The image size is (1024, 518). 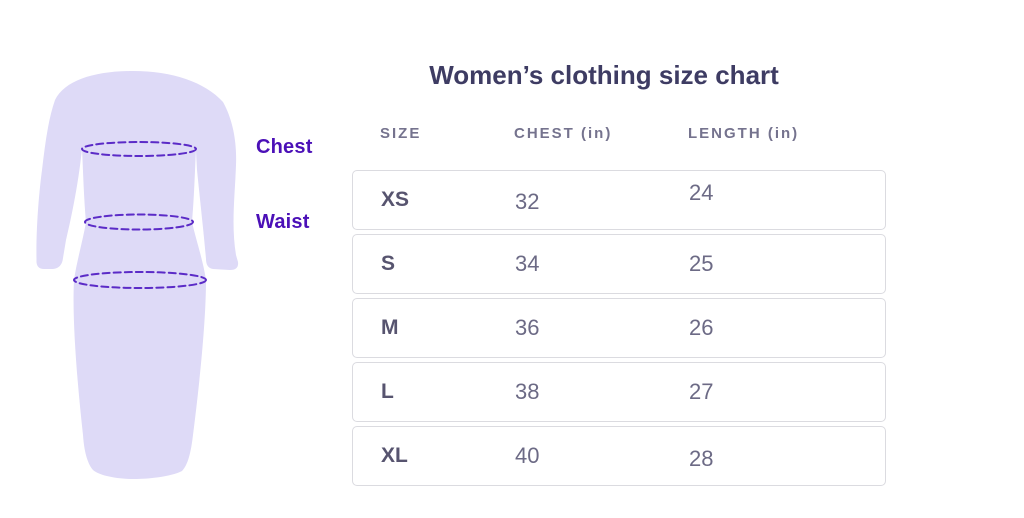 I want to click on chest-cell: 32, so click(x=527, y=201).